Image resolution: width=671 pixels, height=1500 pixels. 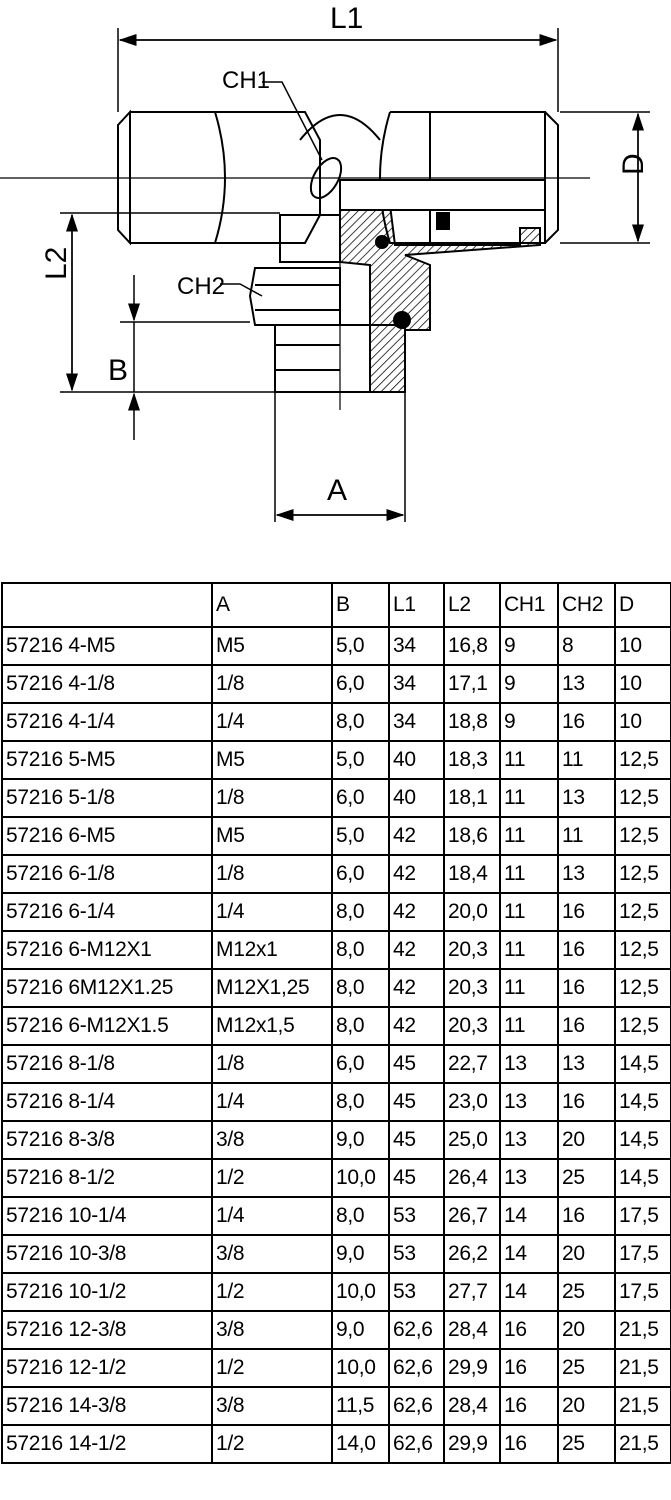 I want to click on table-row: 57216 8-3/8 3/8 9,0 45 25,0 13 20 14,5, so click(x=336, y=1140).